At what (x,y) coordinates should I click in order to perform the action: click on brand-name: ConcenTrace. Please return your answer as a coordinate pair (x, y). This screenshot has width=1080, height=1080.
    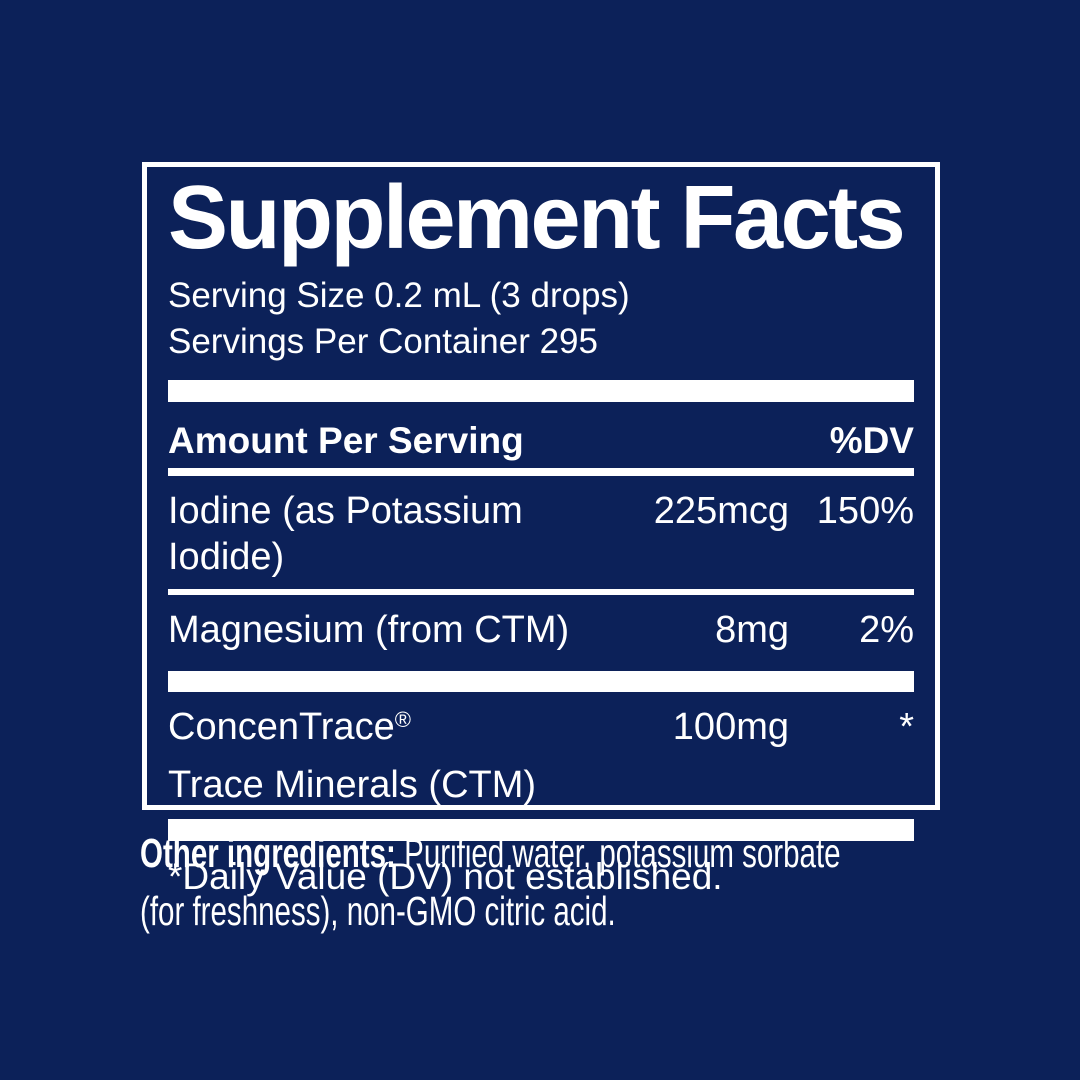
    Looking at the image, I should click on (281, 726).